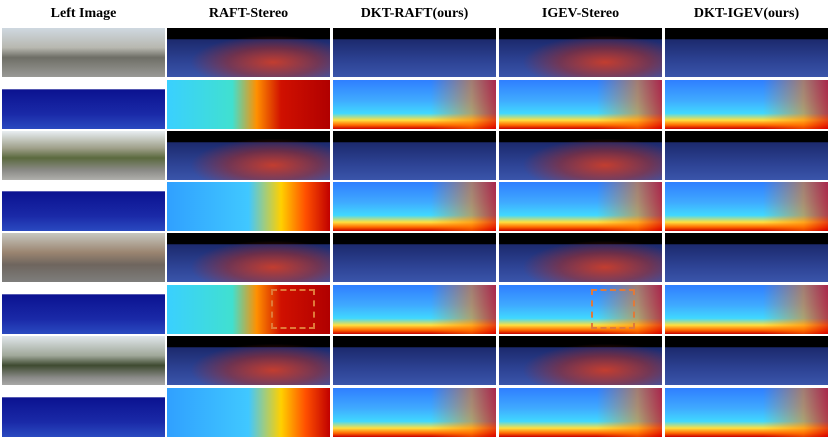 This screenshot has width=830, height=441. Describe the element at coordinates (248, 13) in the screenshot. I see `column-header: RAFT-Stereo` at that location.